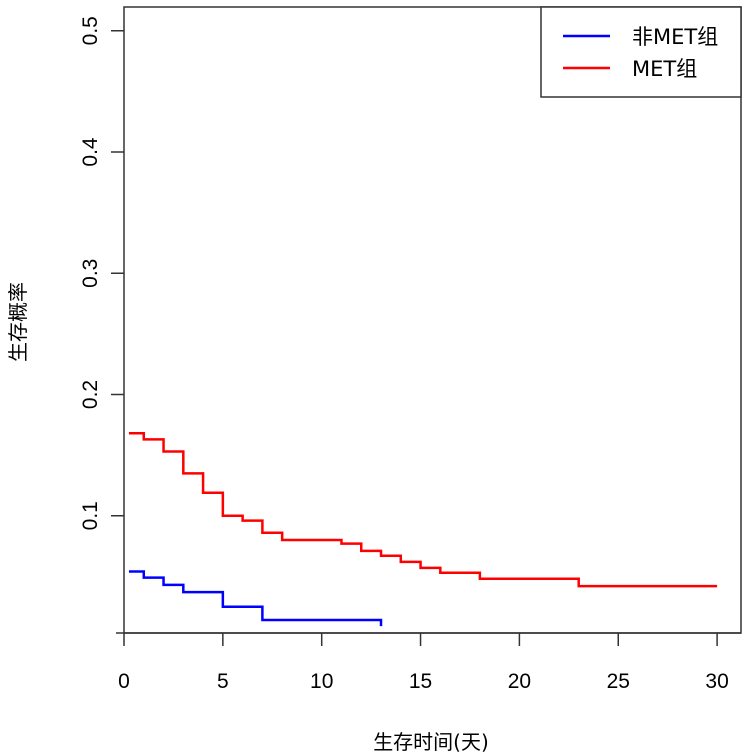  I want to click on y-axis: 0.1 0.2 0.3 0.4 0.5, so click(101, 273).